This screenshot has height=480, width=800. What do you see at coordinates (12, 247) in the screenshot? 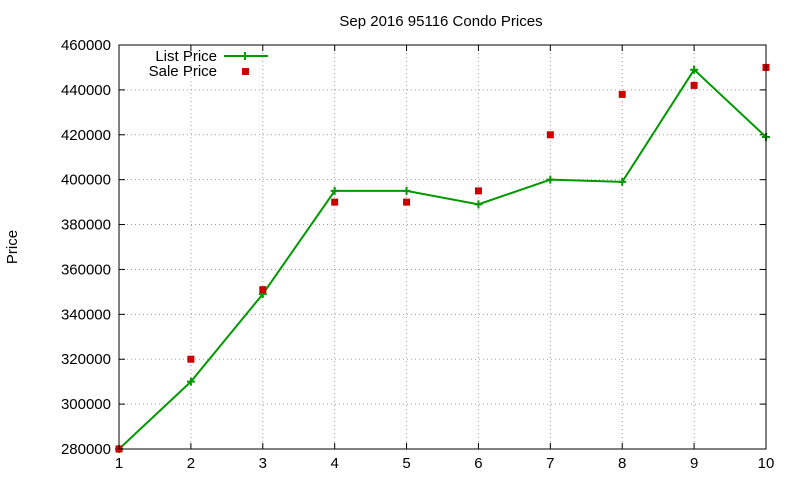
I see `y-axis-label: Price` at bounding box center [12, 247].